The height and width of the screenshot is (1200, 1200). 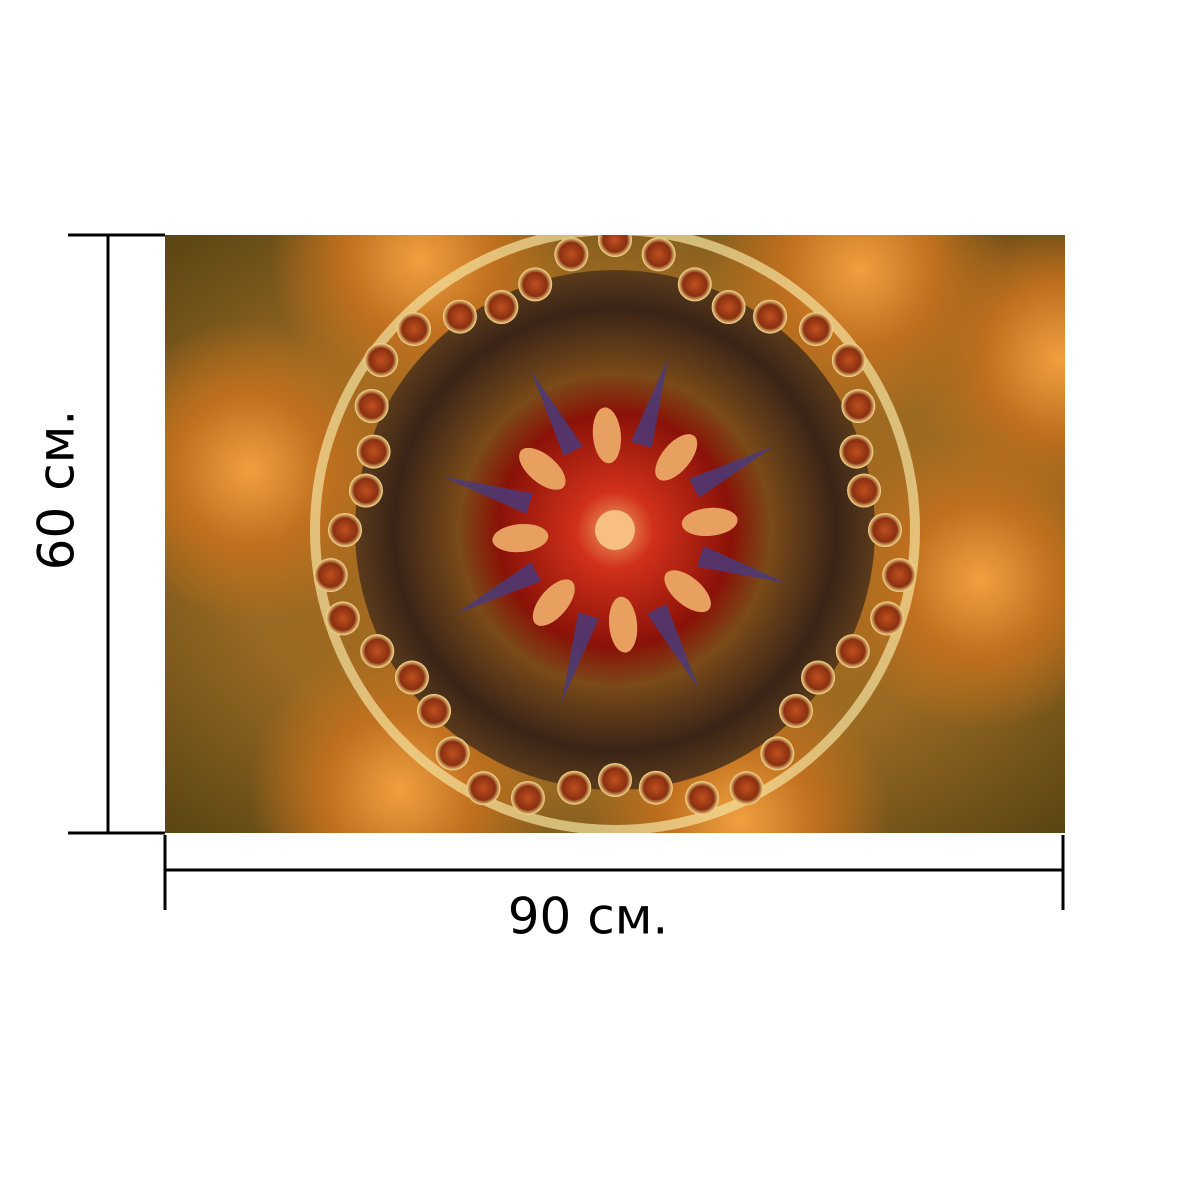 What do you see at coordinates (57, 490) in the screenshot?
I see `height-label: 60 см.` at bounding box center [57, 490].